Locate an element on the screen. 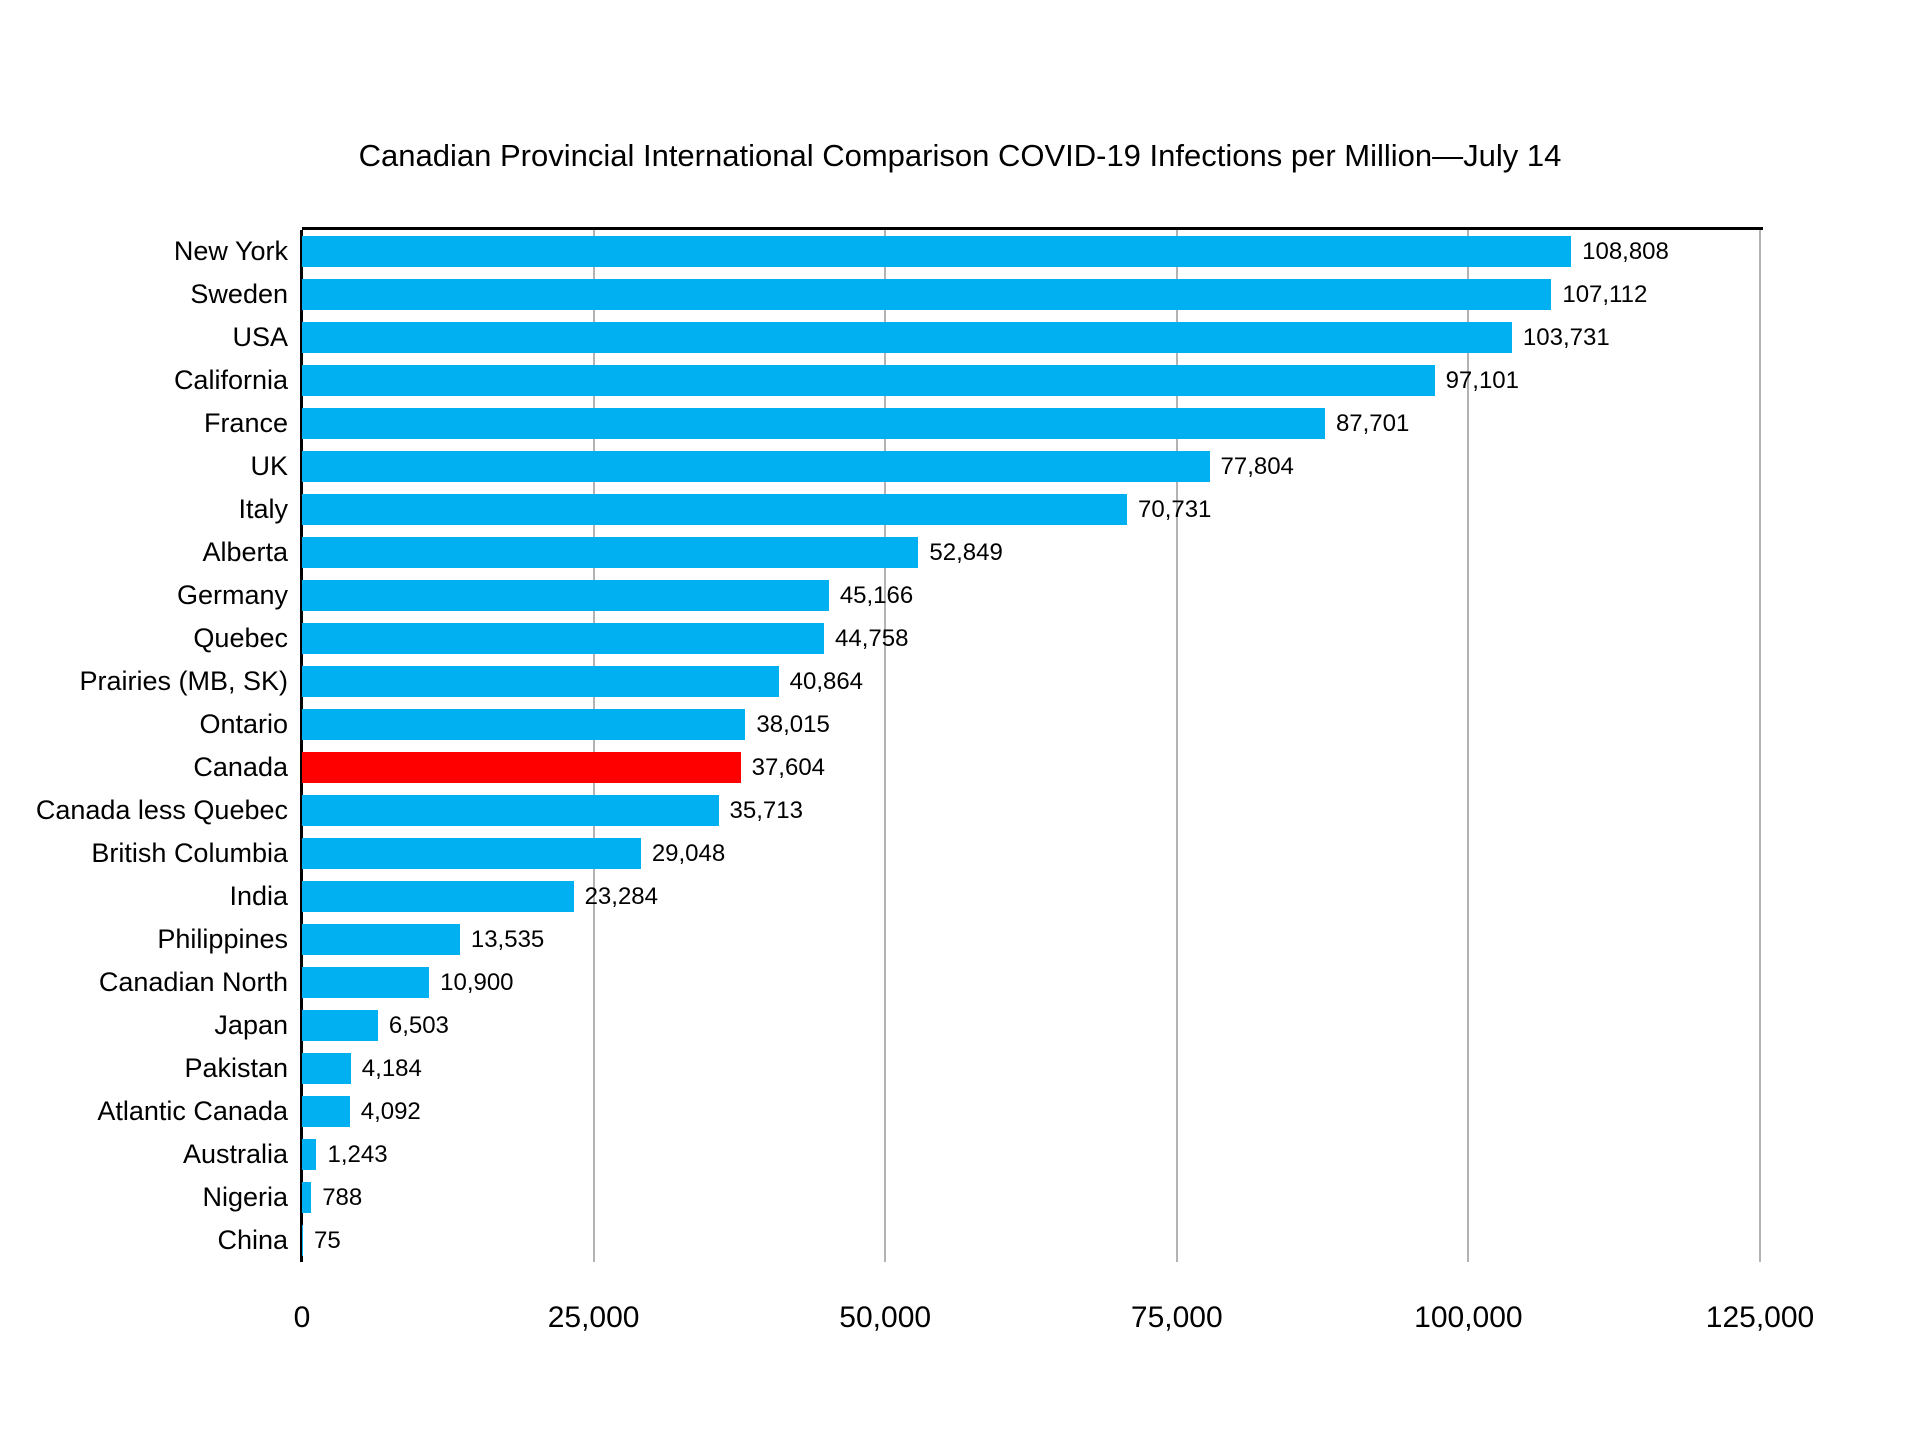 The image size is (1920, 1440). bar-value-label: 35,713 is located at coordinates (766, 810).